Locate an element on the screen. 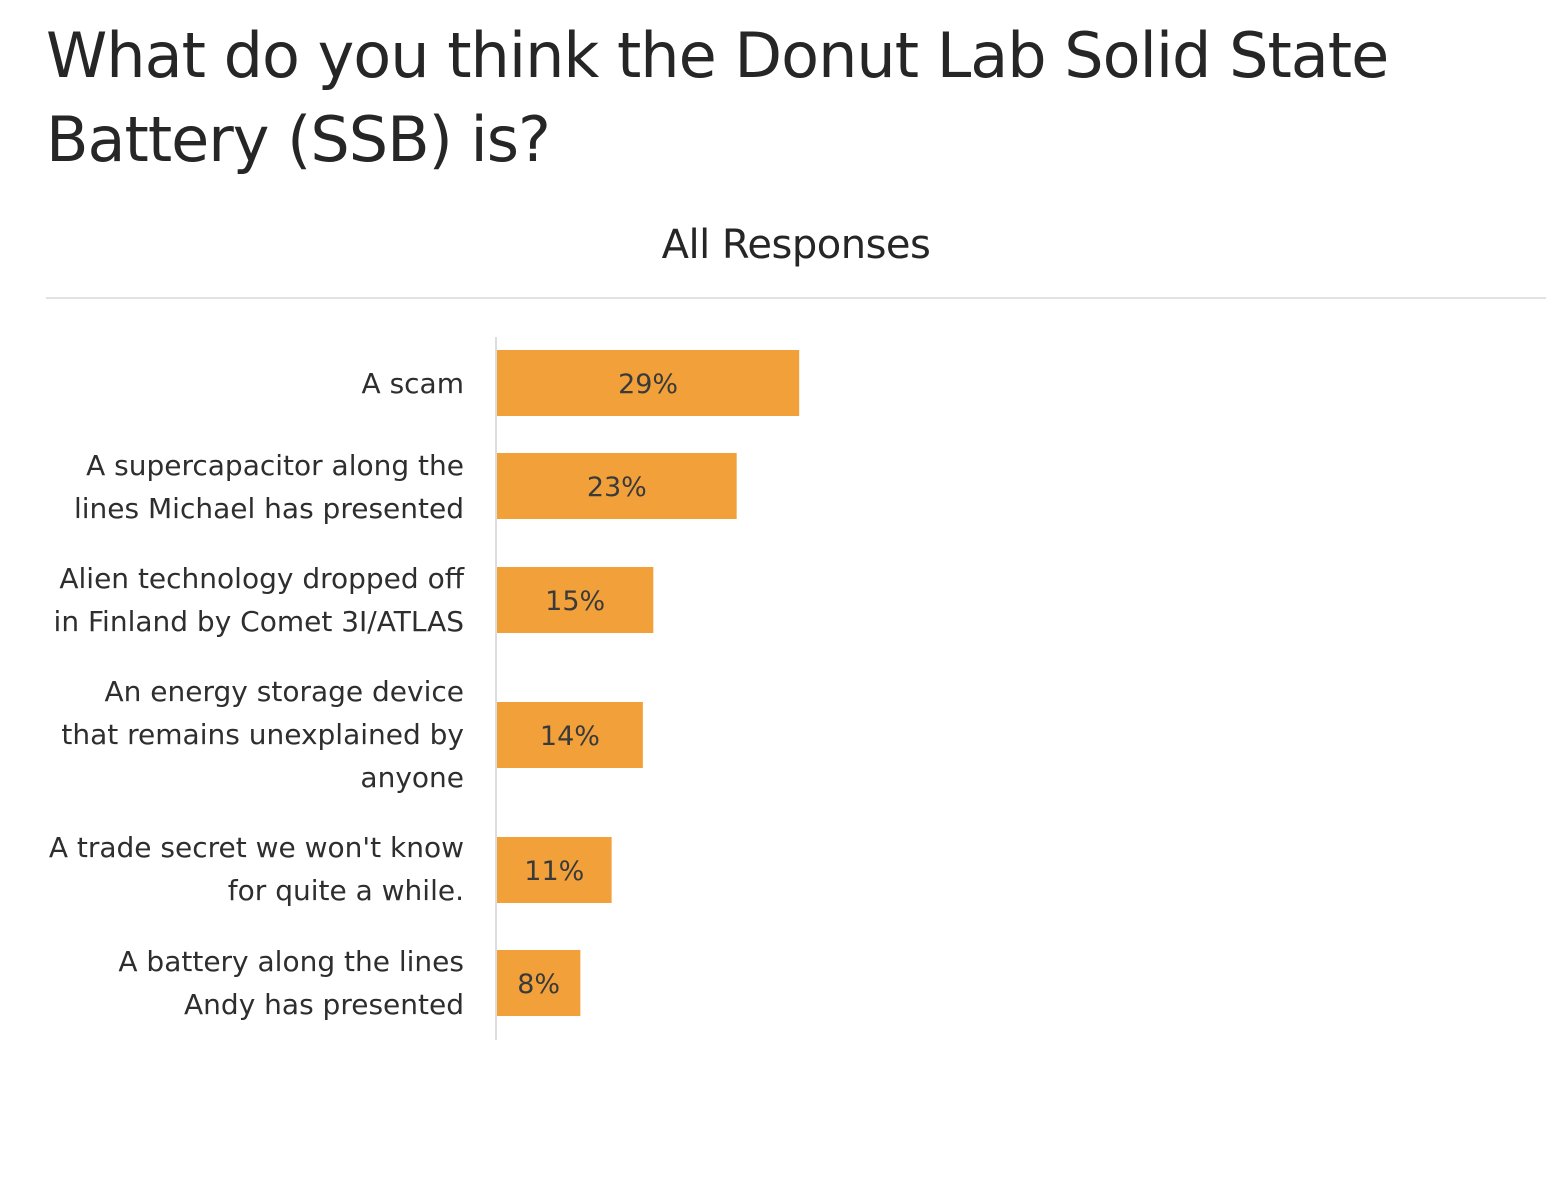 Image resolution: width=1568 pixels, height=1200 pixels. bar-value-label-5: 11% is located at coordinates (554, 871).